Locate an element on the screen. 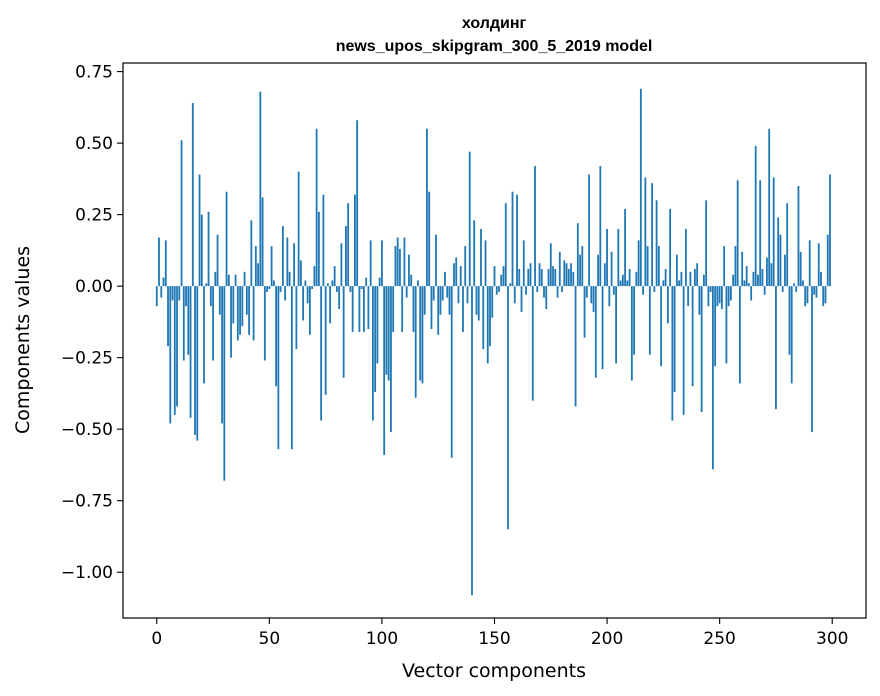 The height and width of the screenshot is (696, 880). x-axis-ticks: 0 50 100 150 200 250 300 is located at coordinates (499, 633).